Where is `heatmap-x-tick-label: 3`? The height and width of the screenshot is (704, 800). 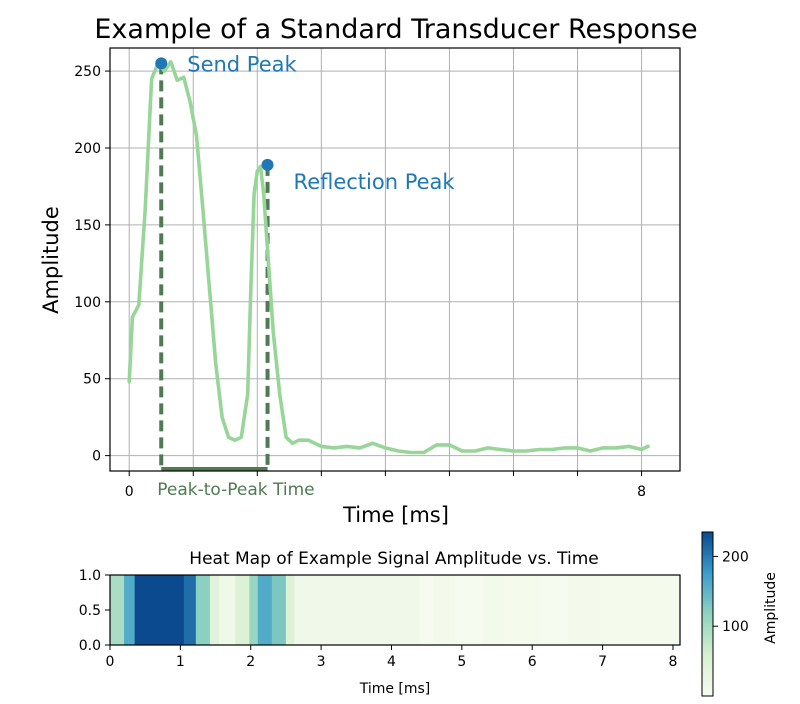
heatmap-x-tick-label: 3 is located at coordinates (321, 662).